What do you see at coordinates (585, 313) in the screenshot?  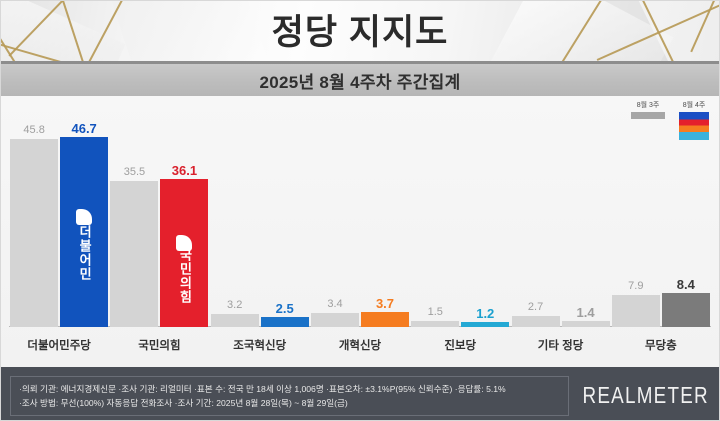 I see `bar-value-current: 1.4` at bounding box center [585, 313].